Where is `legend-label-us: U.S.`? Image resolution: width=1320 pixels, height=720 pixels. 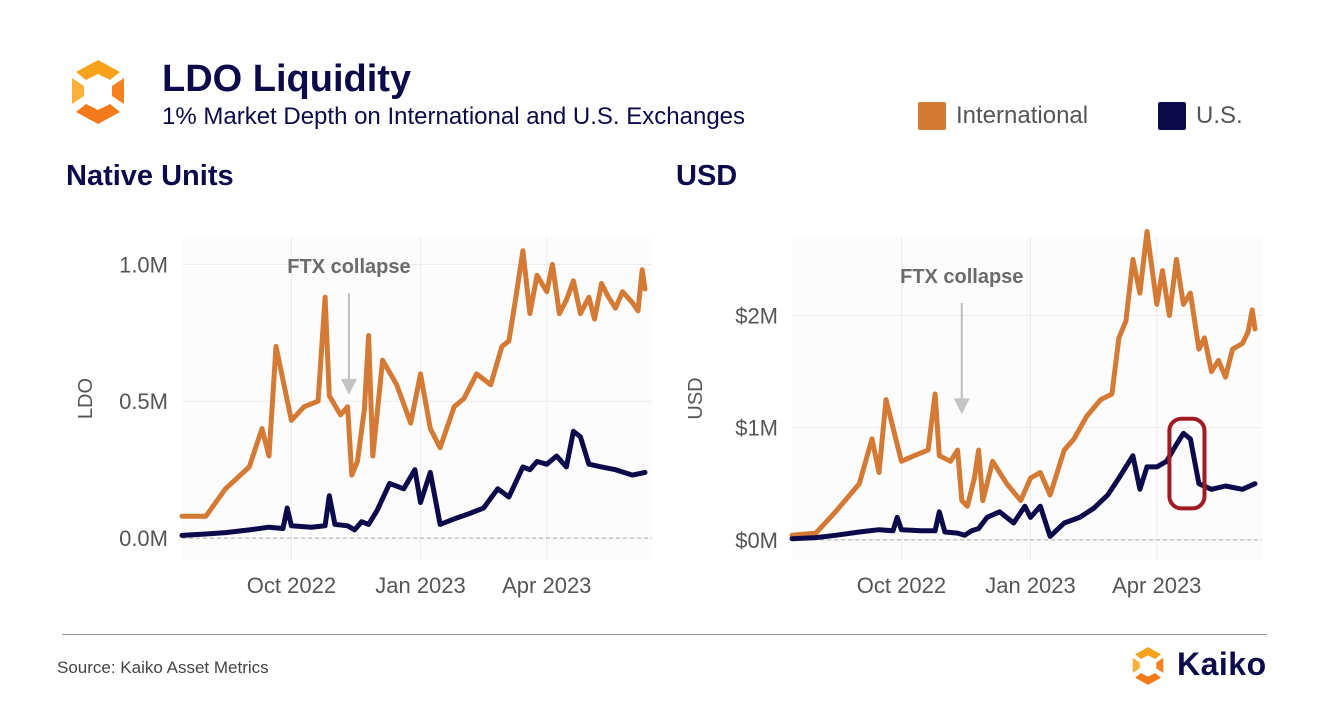 legend-label-us: U.S. is located at coordinates (1219, 115).